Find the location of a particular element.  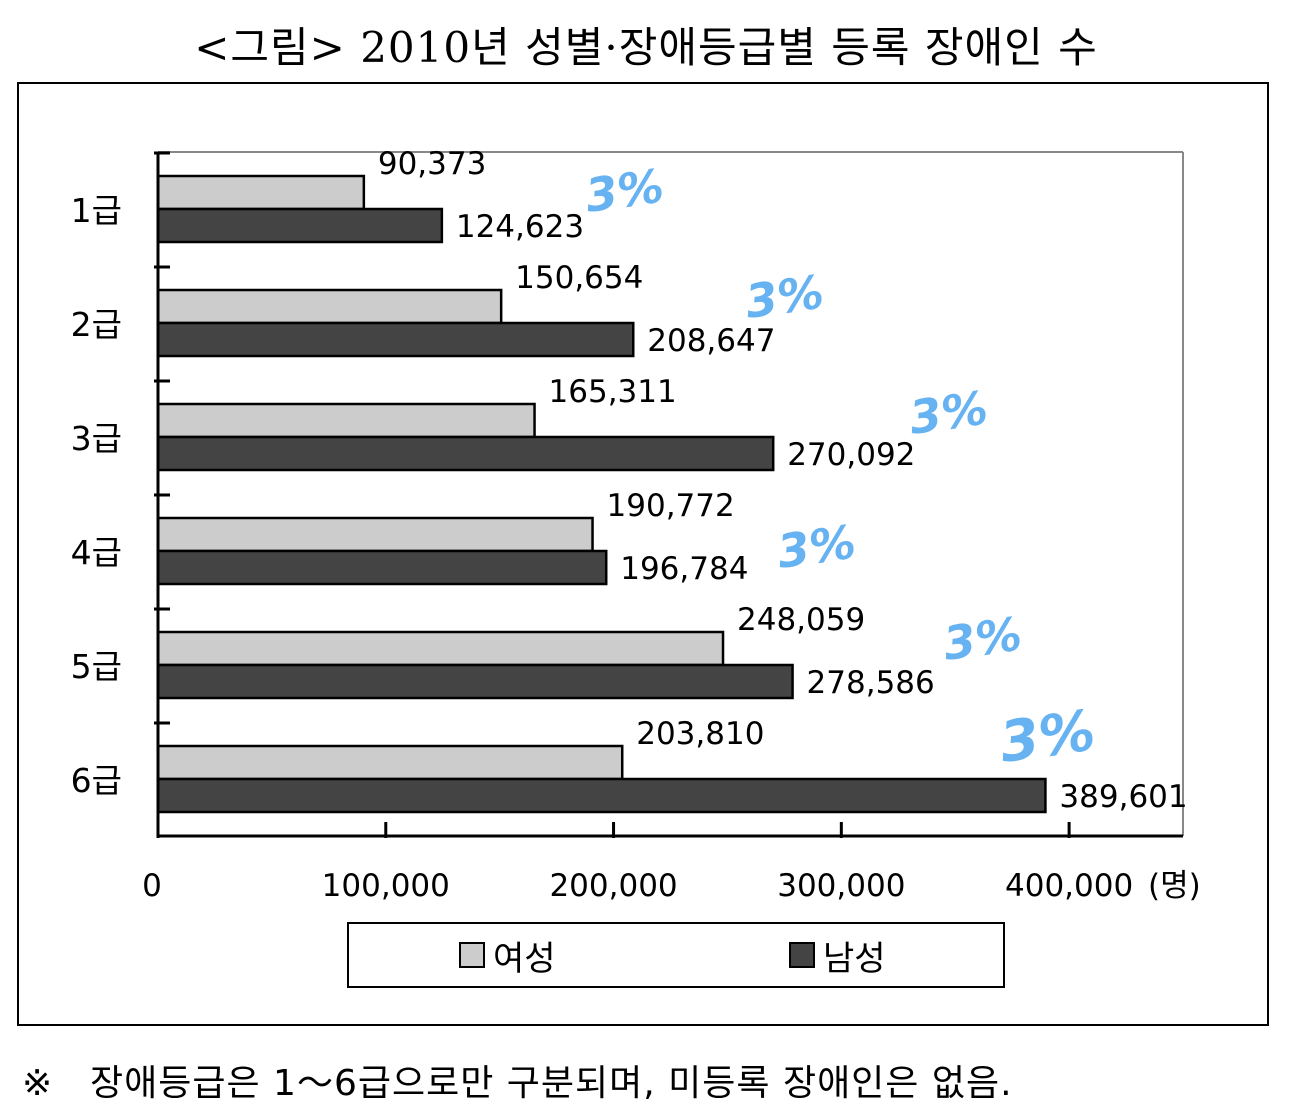

data-label-male-5: 278,586 is located at coordinates (871, 683).